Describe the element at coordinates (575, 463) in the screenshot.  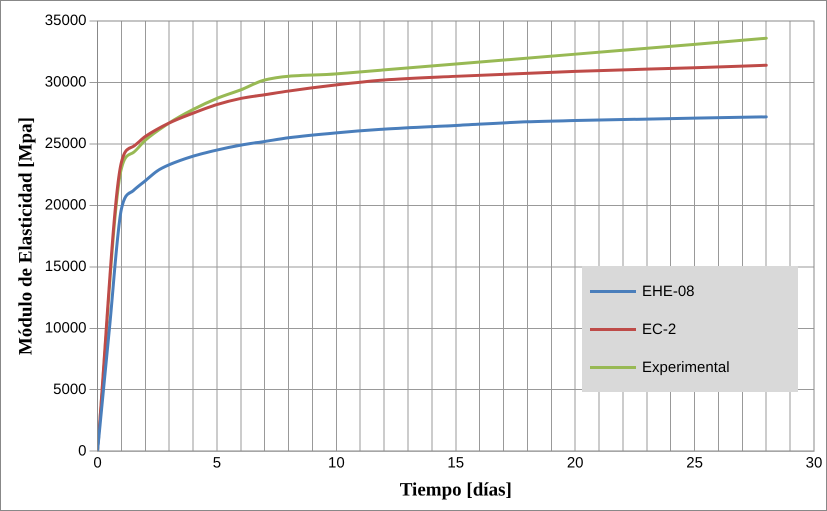
I see `x-tick-label: 20` at that location.